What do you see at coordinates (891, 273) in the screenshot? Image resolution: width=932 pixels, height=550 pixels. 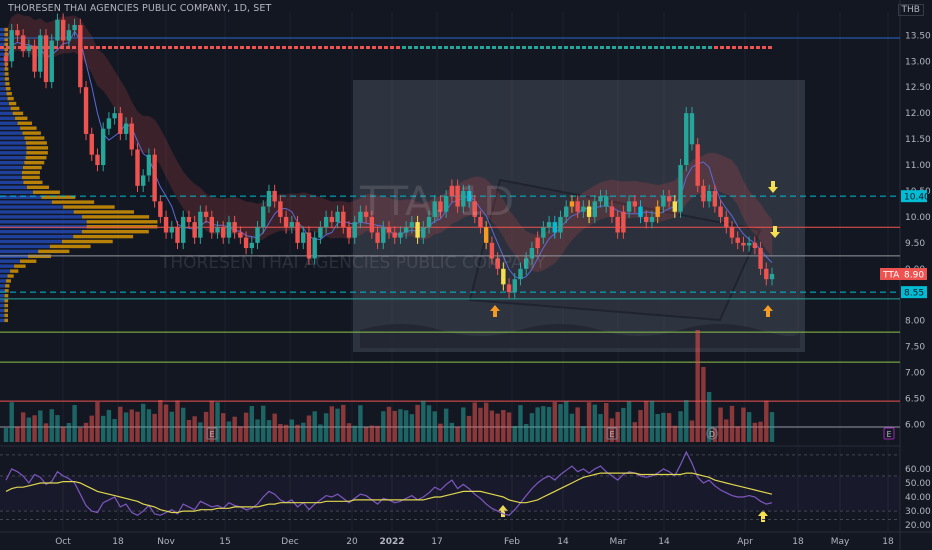 I see `ticker-tag-bg` at bounding box center [891, 273].